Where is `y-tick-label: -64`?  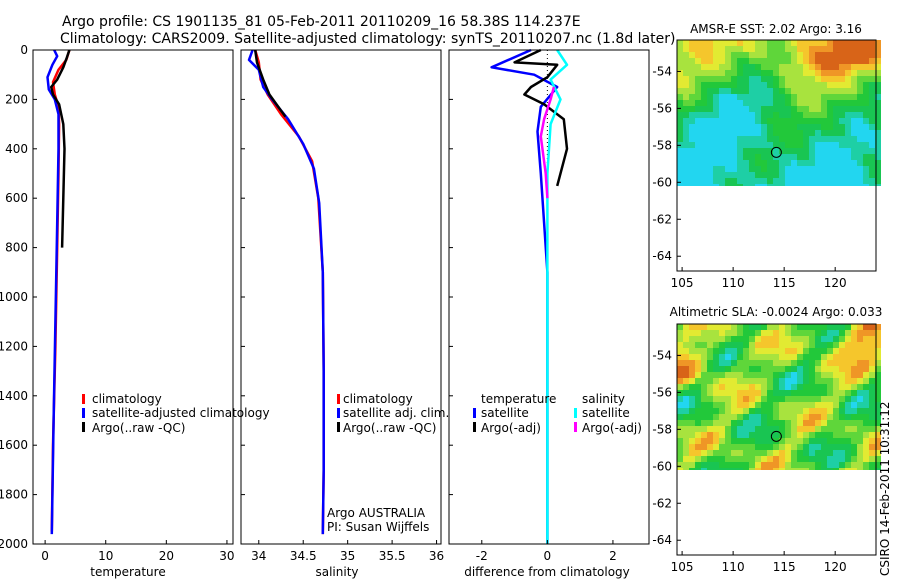 y-tick-label: -64 is located at coordinates (662, 256).